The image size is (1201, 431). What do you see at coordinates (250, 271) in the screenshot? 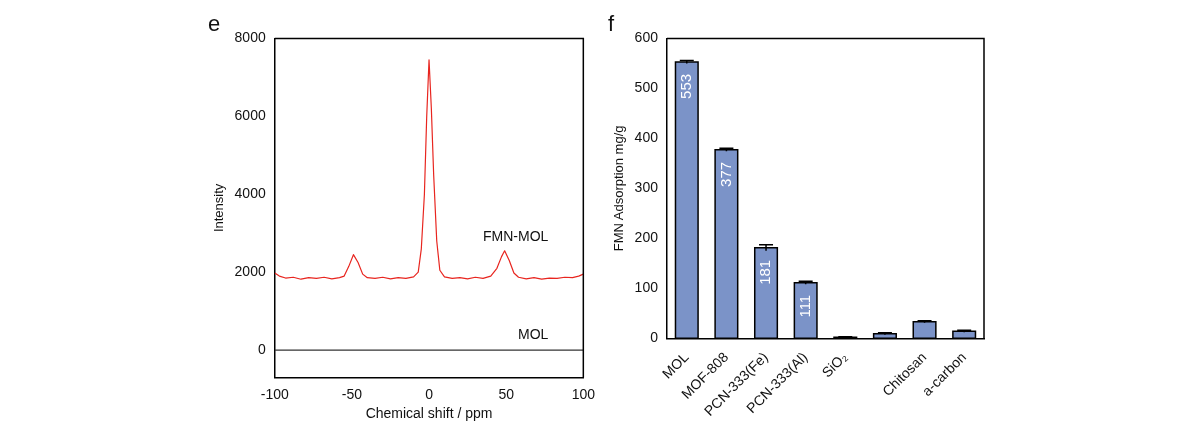
I see `y-tick-label: 2000` at bounding box center [250, 271].